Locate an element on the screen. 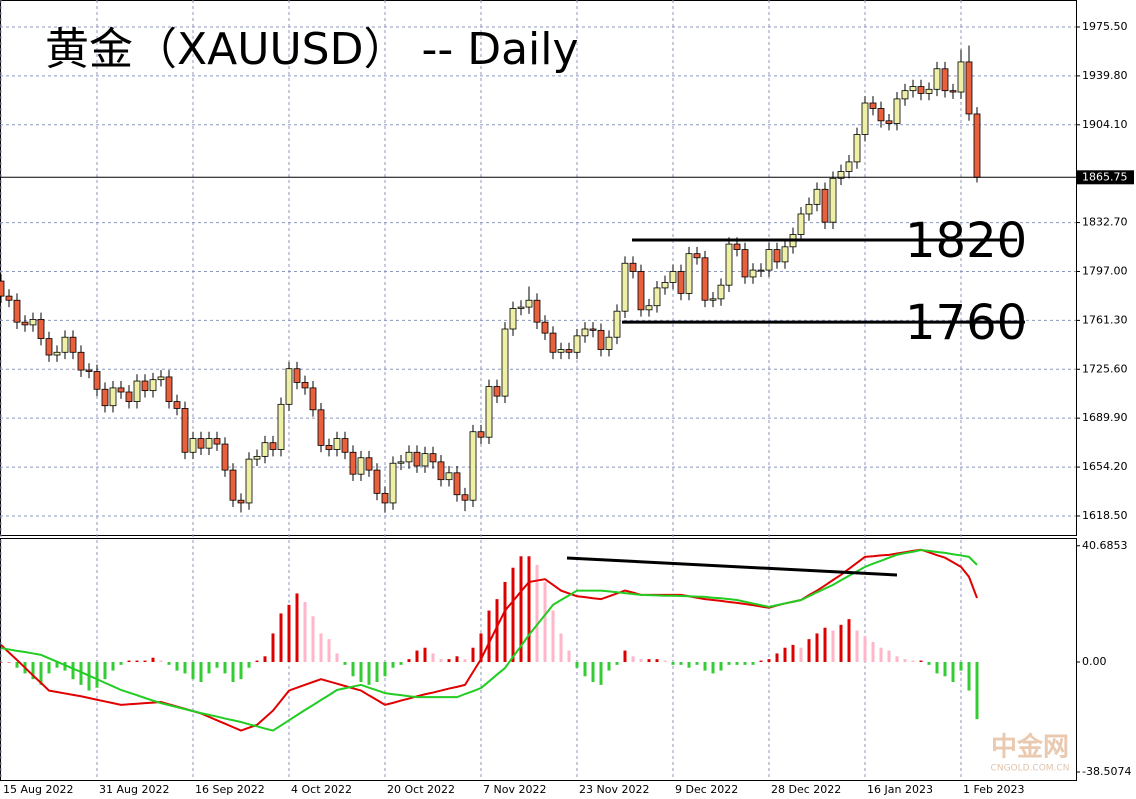 Image resolution: width=1136 pixels, height=799 pixels. x-tick-label: 7 Nov 2022 is located at coordinates (514, 789).